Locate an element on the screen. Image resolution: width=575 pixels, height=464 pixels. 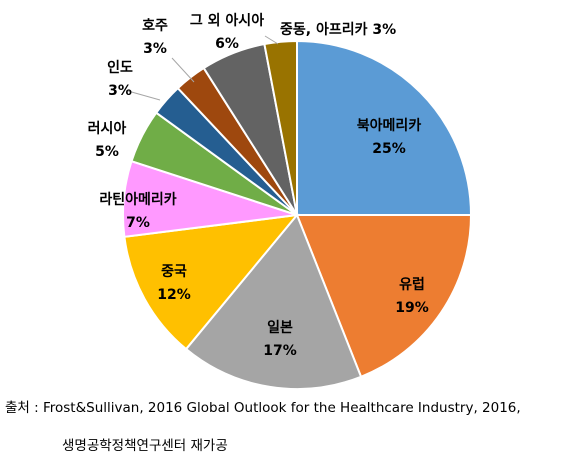
slice-name-label: 라틴아메리카 is located at coordinates (137, 199).